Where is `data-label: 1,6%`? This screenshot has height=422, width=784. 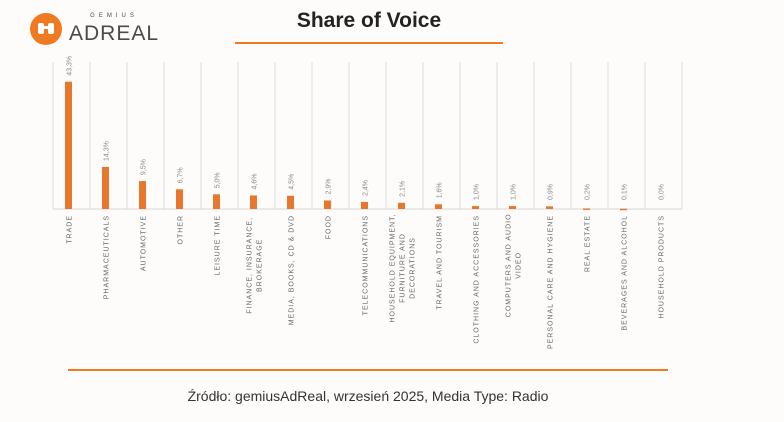 data-label: 1,6% is located at coordinates (440, 190).